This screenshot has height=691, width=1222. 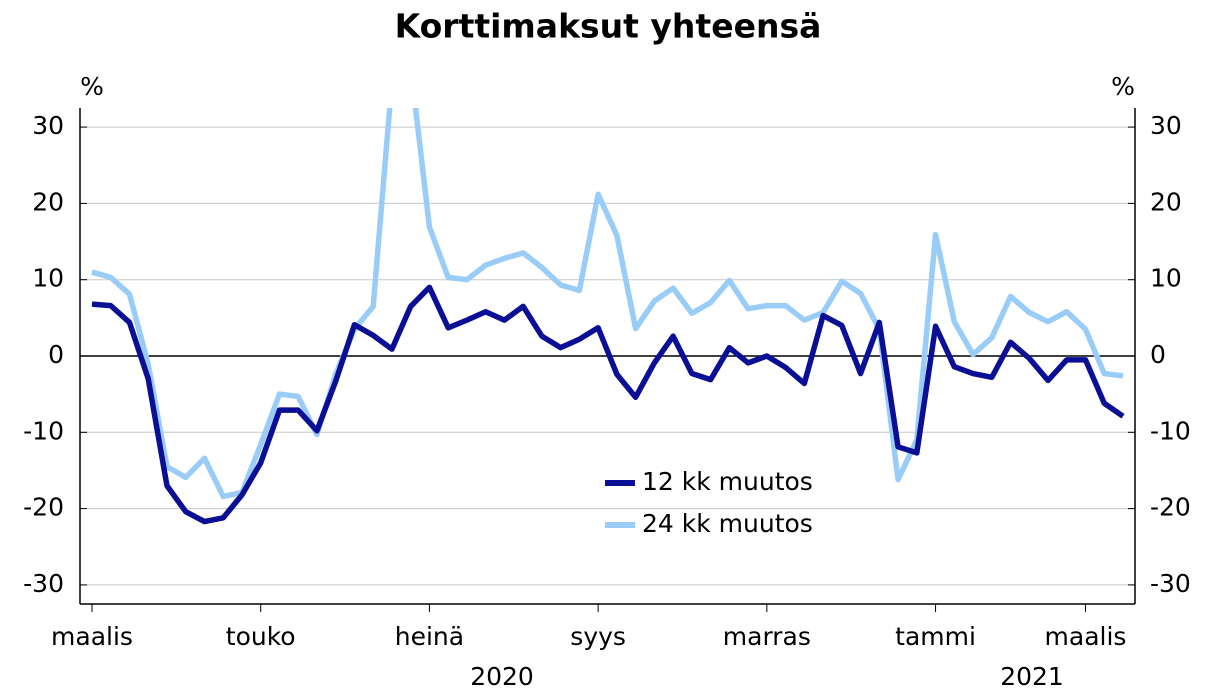 I want to click on y-tick-label: 0, so click(x=56, y=354).